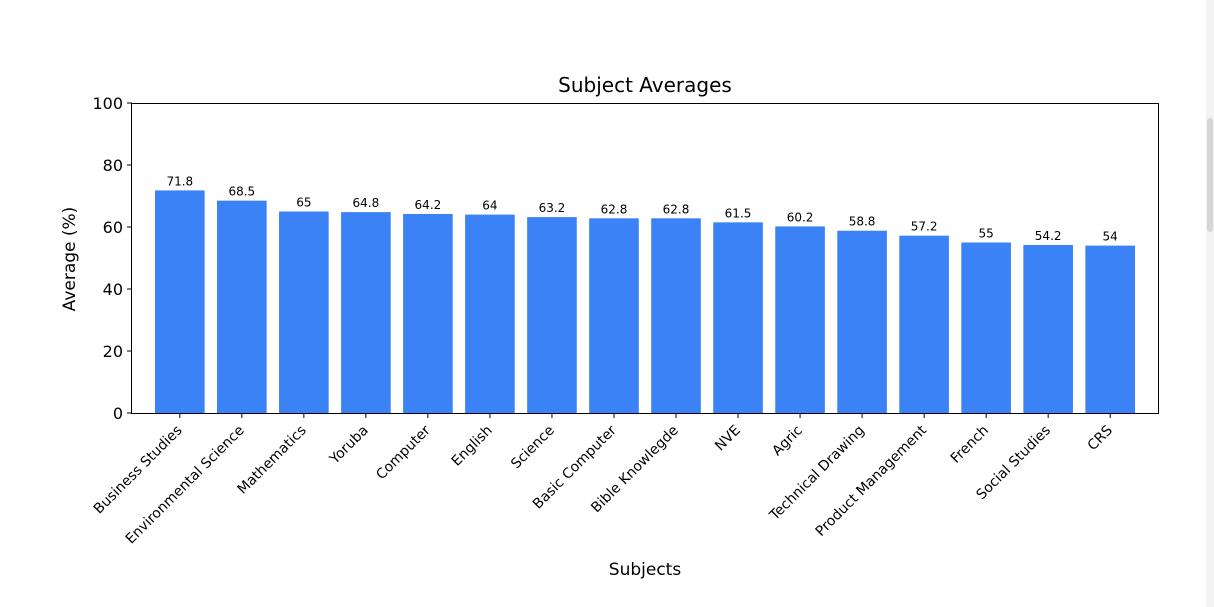 Image resolution: width=1214 pixels, height=607 pixels. Describe the element at coordinates (113, 289) in the screenshot. I see `y-tick-label: 40` at that location.